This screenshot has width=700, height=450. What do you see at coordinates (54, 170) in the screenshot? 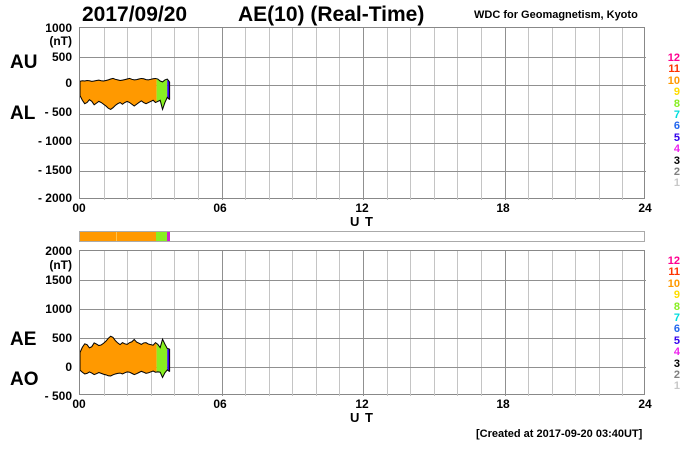
I see `top-ytick-m1500: - 1500` at bounding box center [54, 170].